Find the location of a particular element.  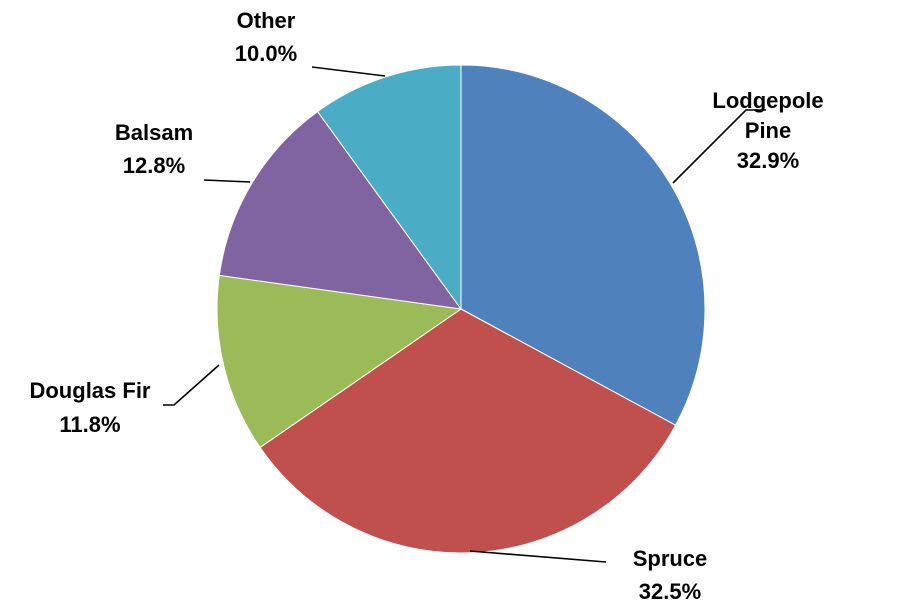

percent-label: 10.0% is located at coordinates (266, 53).